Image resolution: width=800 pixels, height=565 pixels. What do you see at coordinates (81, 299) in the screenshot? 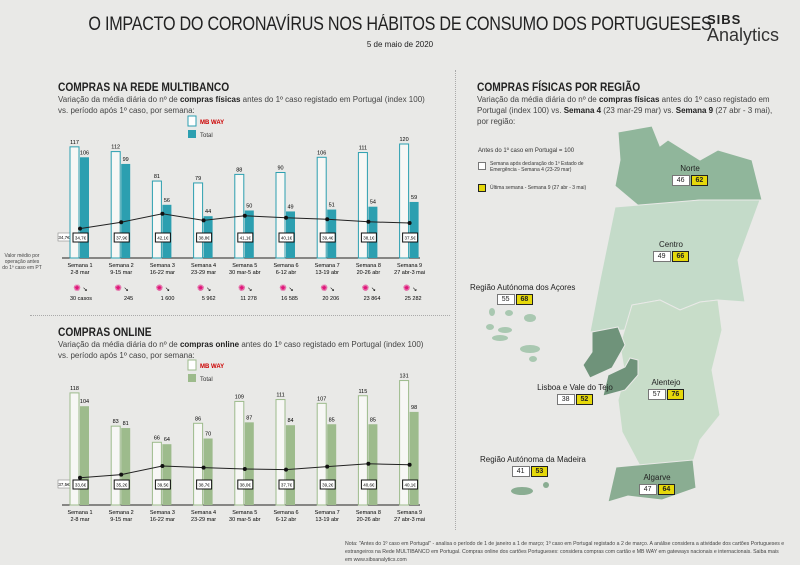
I see `cases-count: 30 casos` at bounding box center [81, 299].